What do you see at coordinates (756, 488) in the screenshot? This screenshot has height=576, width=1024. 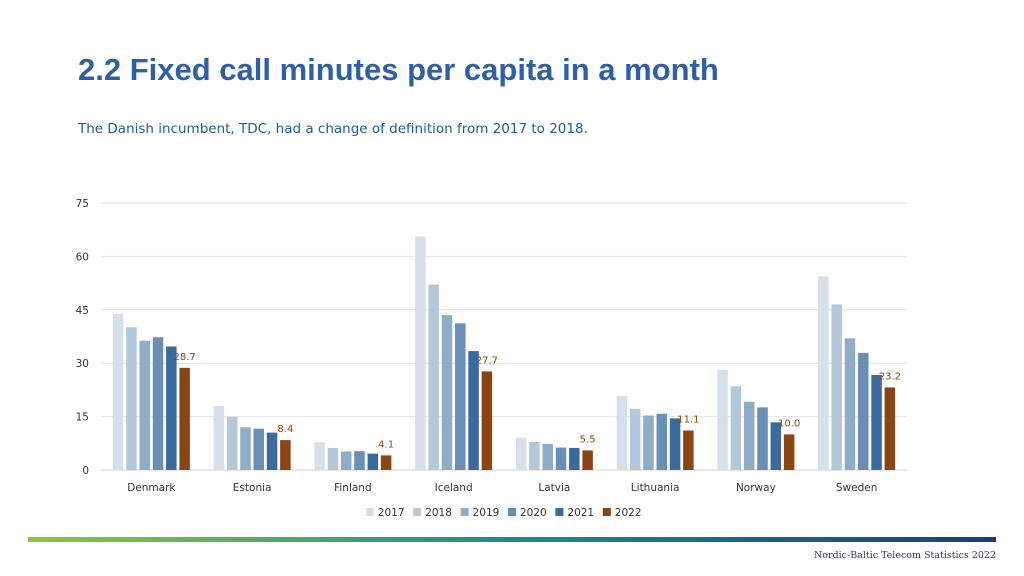 I see `category-label: Norway` at bounding box center [756, 488].